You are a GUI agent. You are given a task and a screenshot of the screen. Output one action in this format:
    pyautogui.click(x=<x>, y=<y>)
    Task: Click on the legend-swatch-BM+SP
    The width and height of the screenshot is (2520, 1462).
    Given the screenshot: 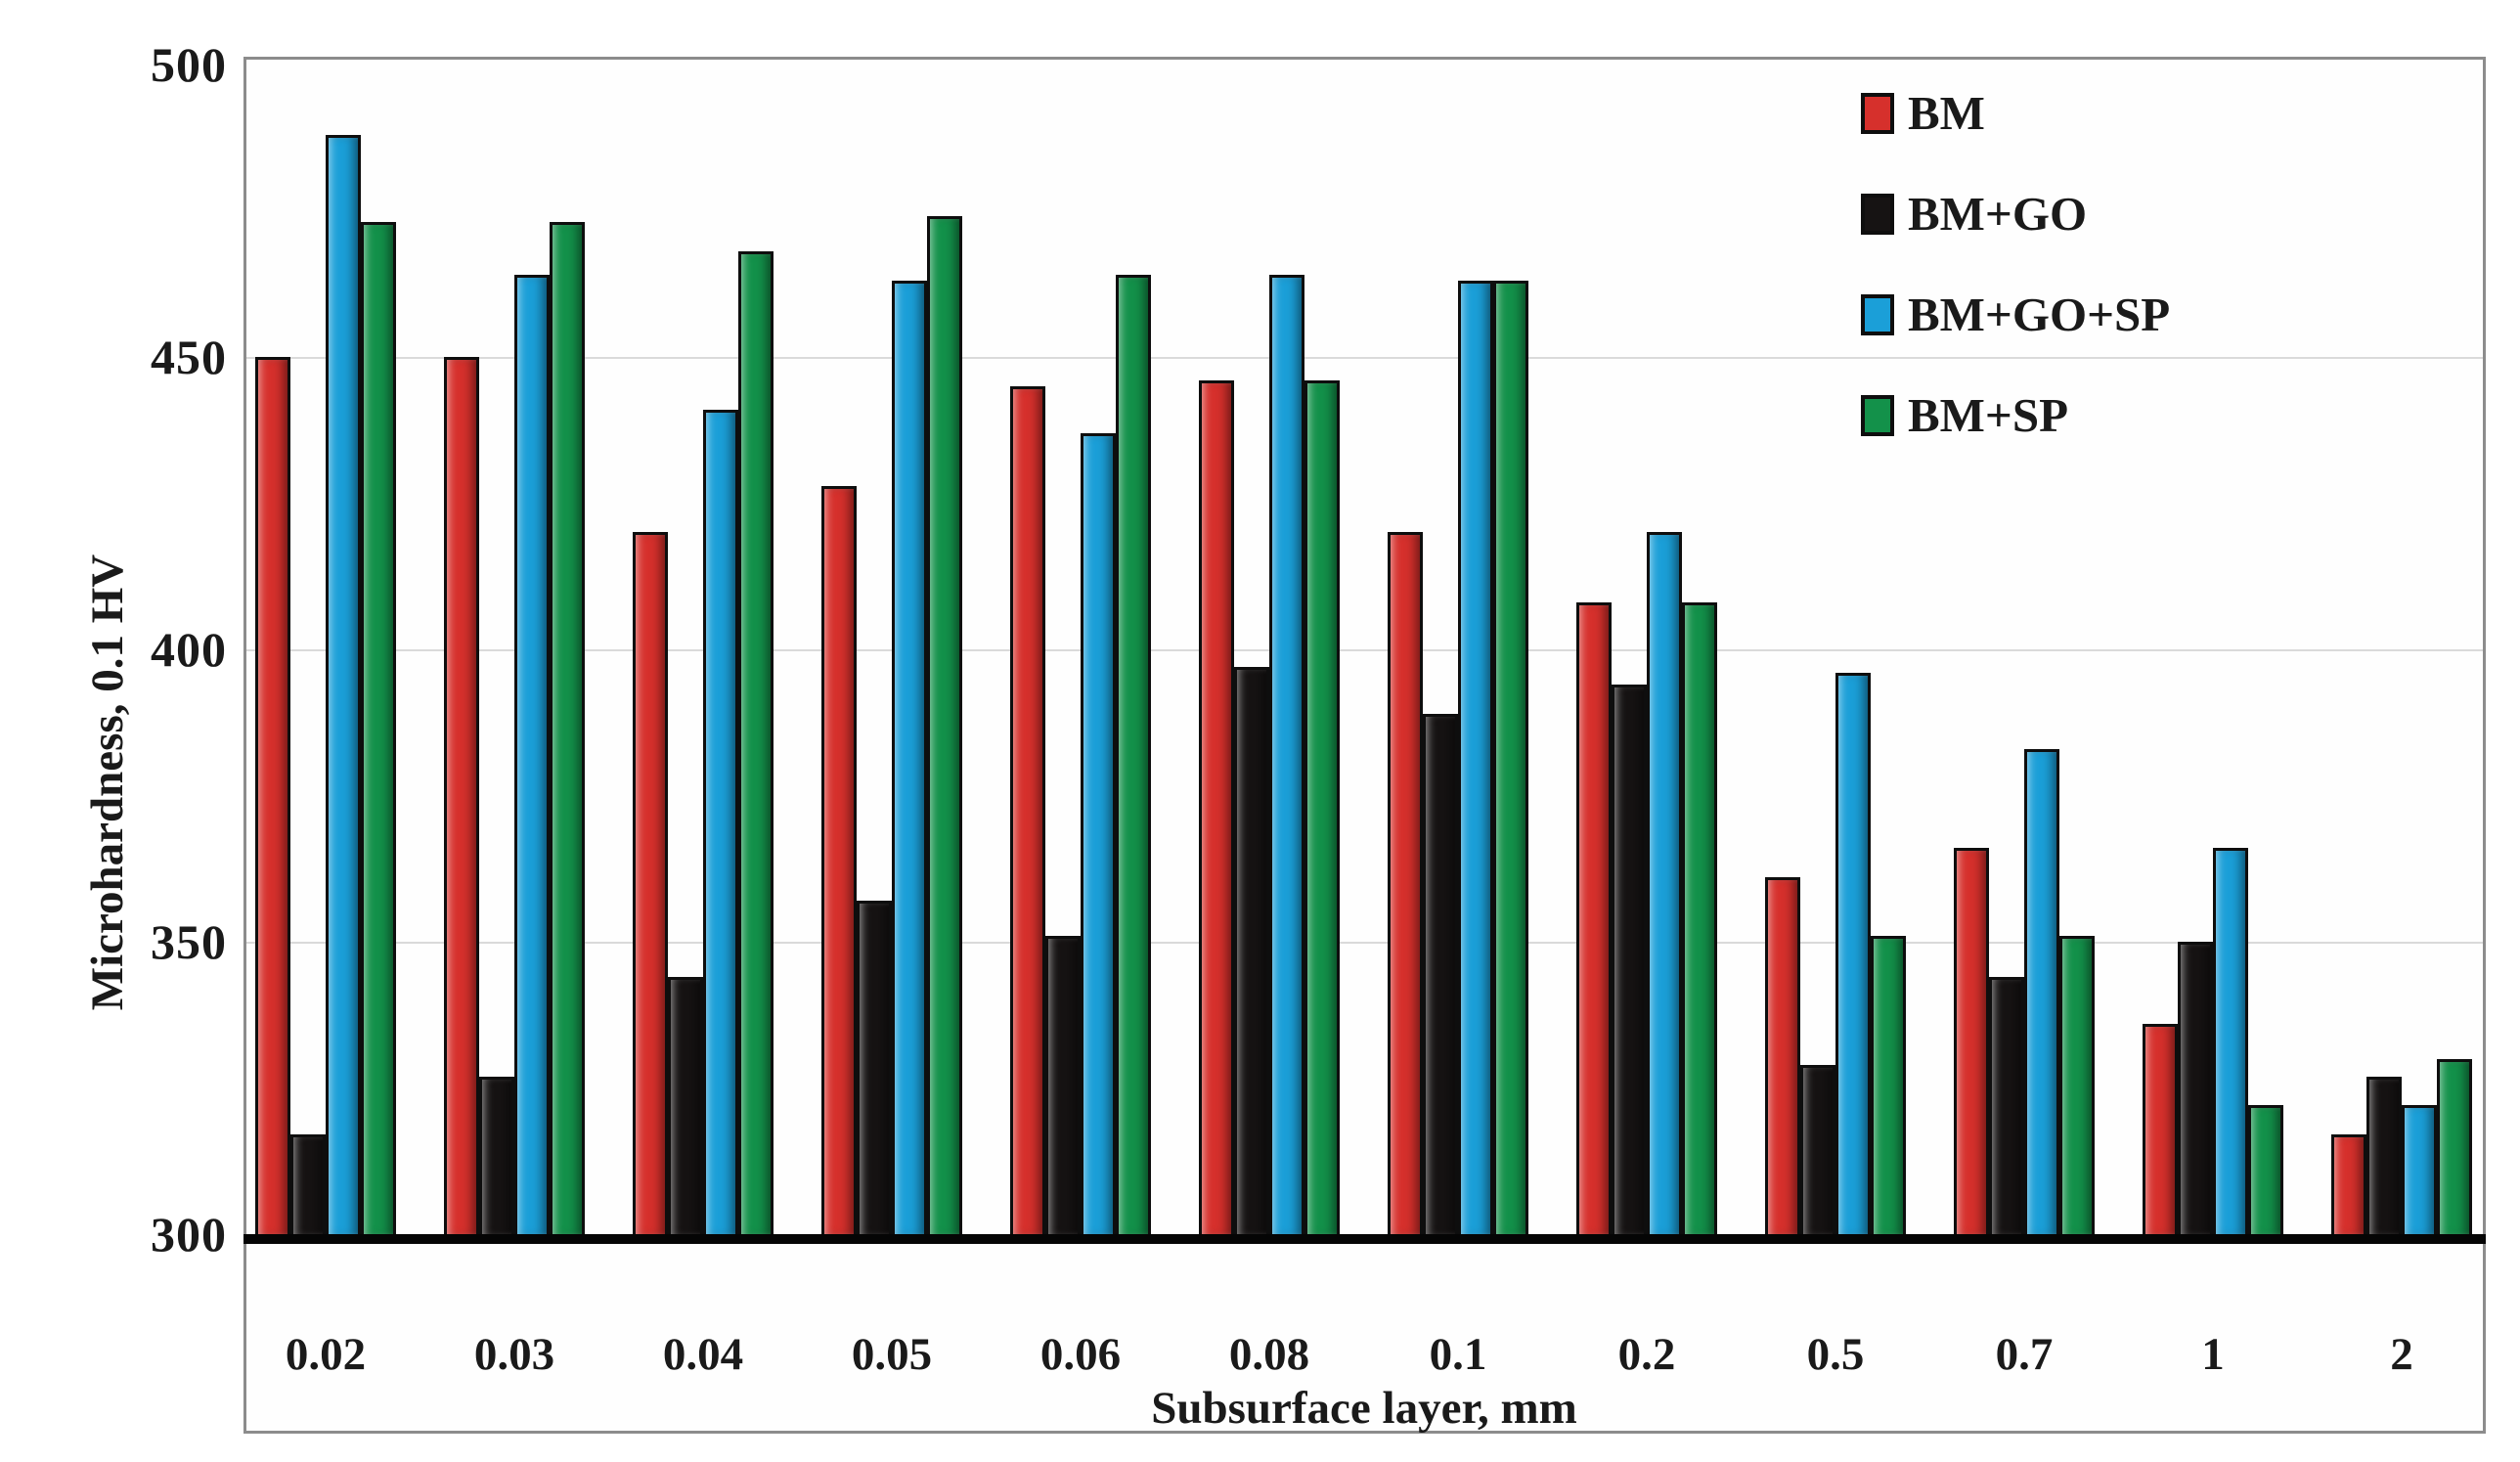 What is the action you would take?
    pyautogui.click(x=1877, y=415)
    